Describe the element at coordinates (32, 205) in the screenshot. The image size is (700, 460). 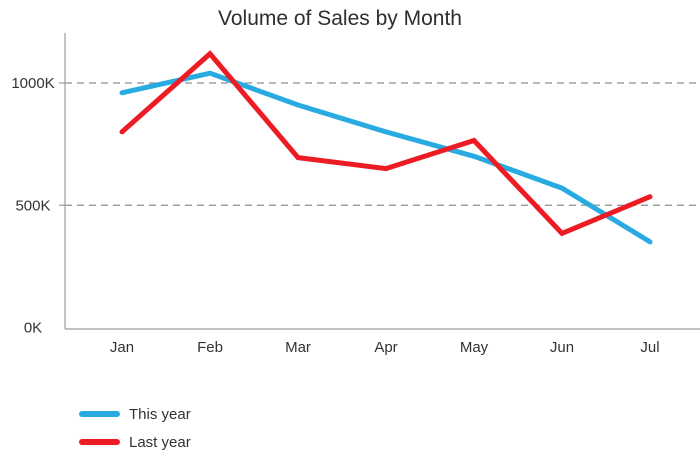
I see `y-axis-label: 500K` at that location.